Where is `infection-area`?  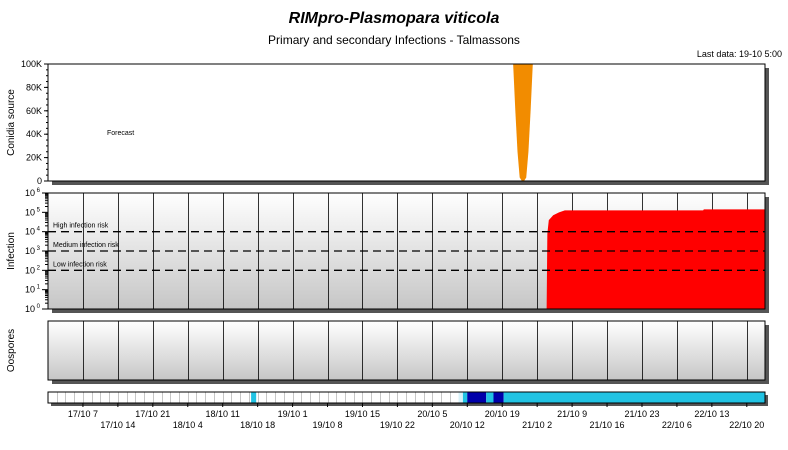 infection-area is located at coordinates (655, 259).